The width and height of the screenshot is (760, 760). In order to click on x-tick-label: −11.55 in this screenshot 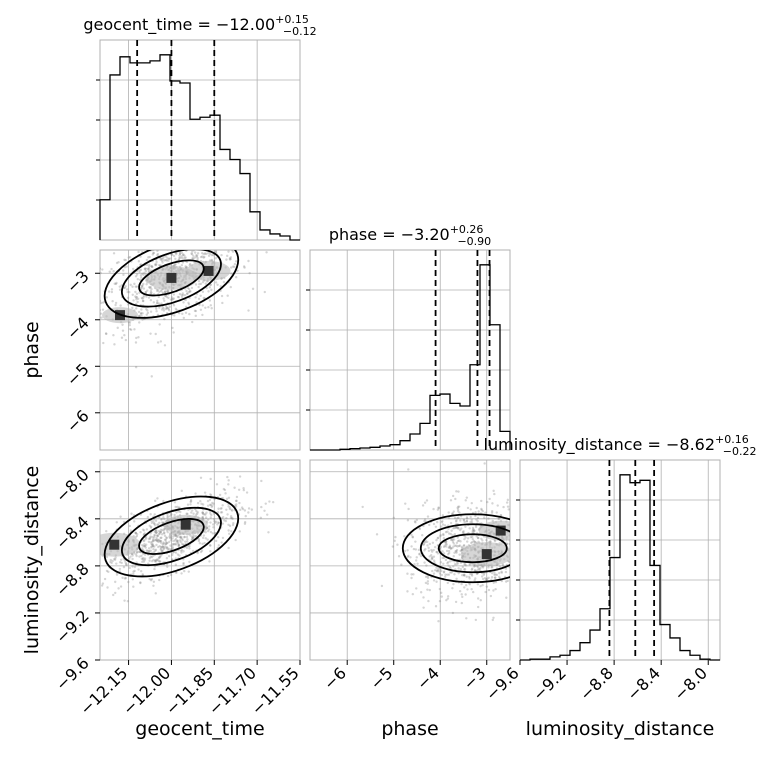, I will do `click(275, 690)`.